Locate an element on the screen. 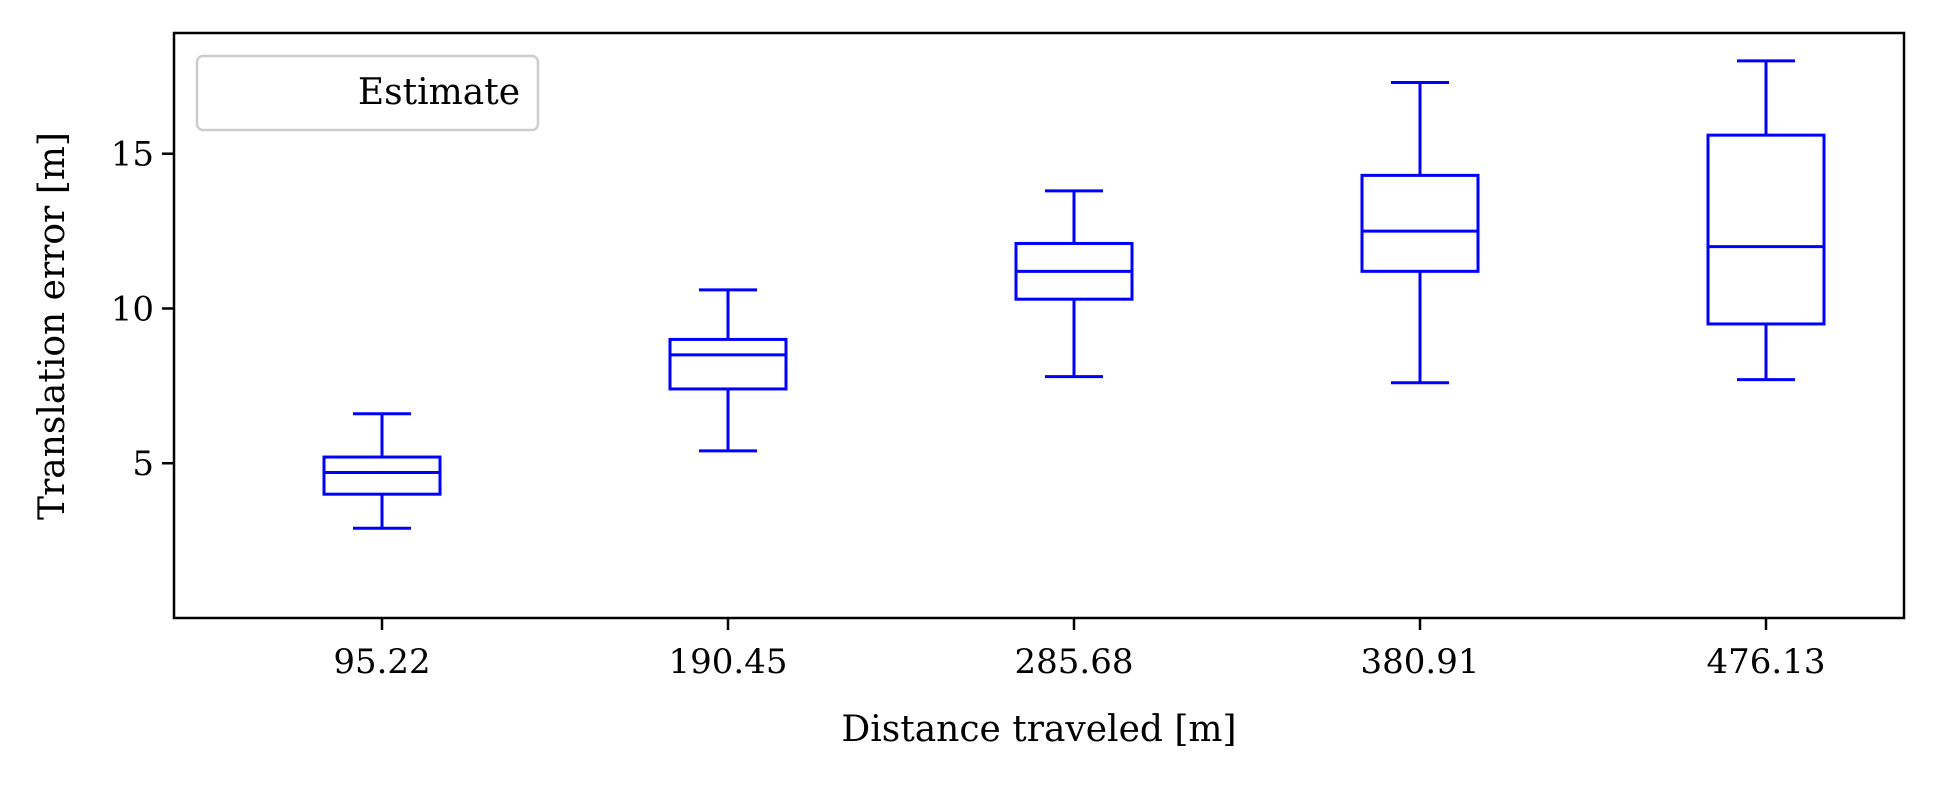 This screenshot has width=1937, height=793. y-tick-label: 15 is located at coordinates (132, 155).